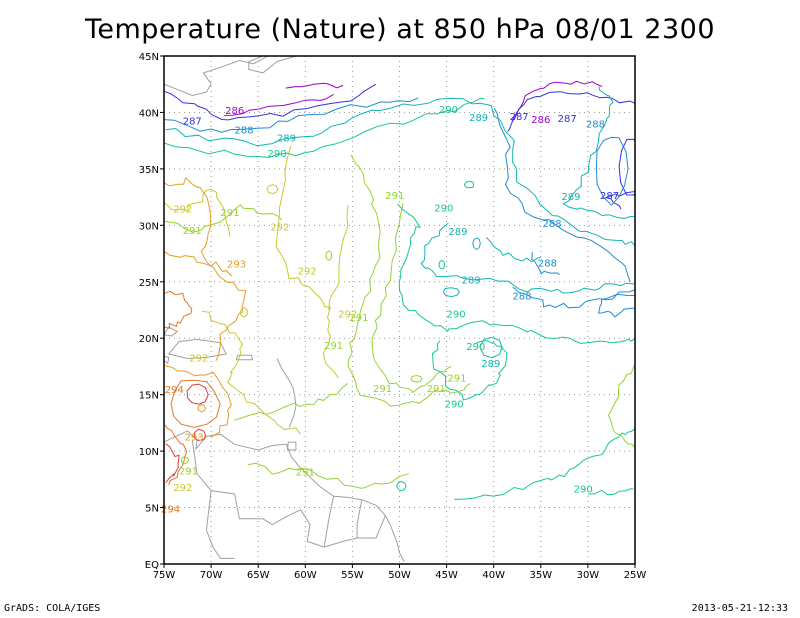 The image size is (800, 618). I want to click on contour-label-286: 286, so click(540, 120).